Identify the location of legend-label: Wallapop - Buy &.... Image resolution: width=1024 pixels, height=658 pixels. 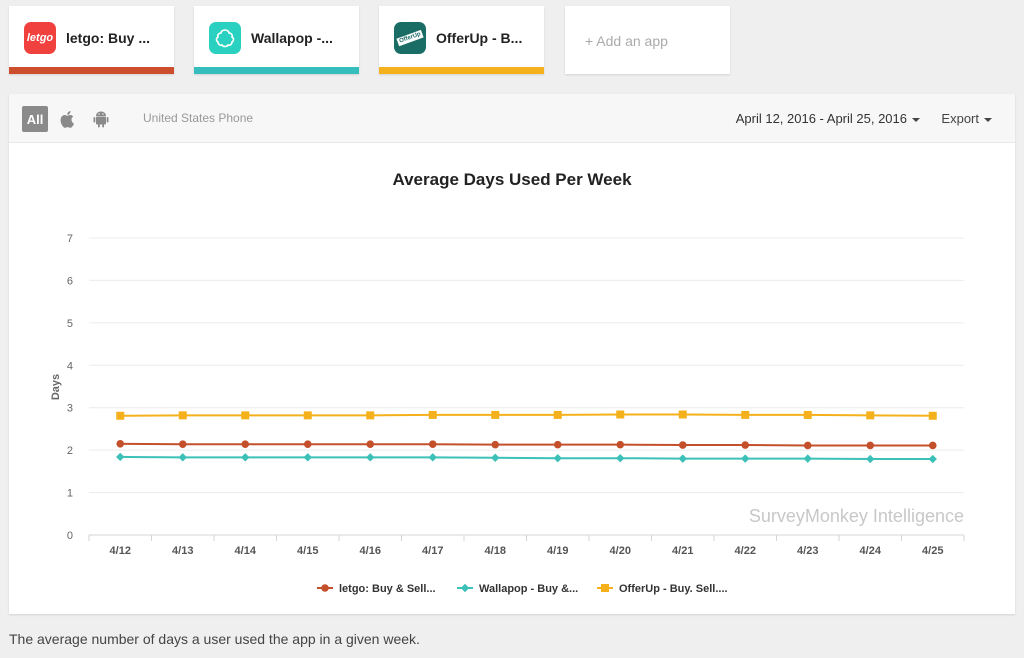
(528, 589).